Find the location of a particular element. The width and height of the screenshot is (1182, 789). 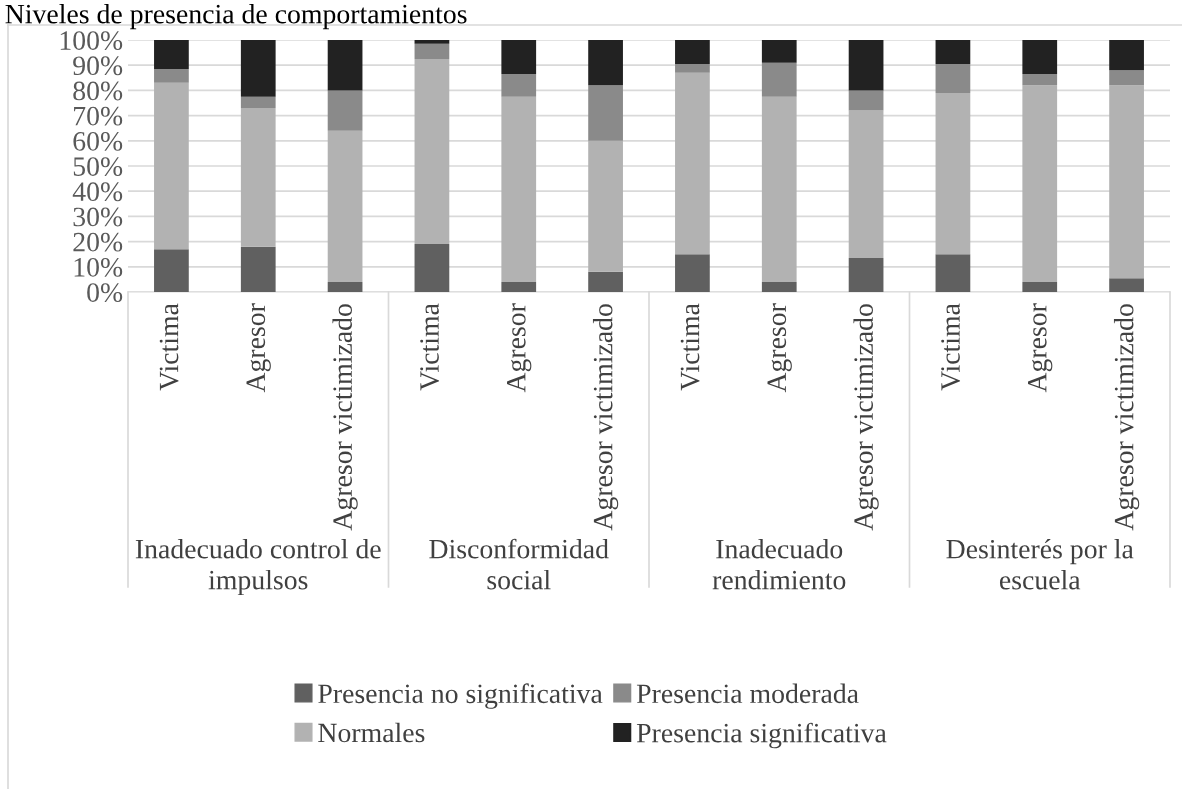

legend-label: Presencia significativa is located at coordinates (761, 735).